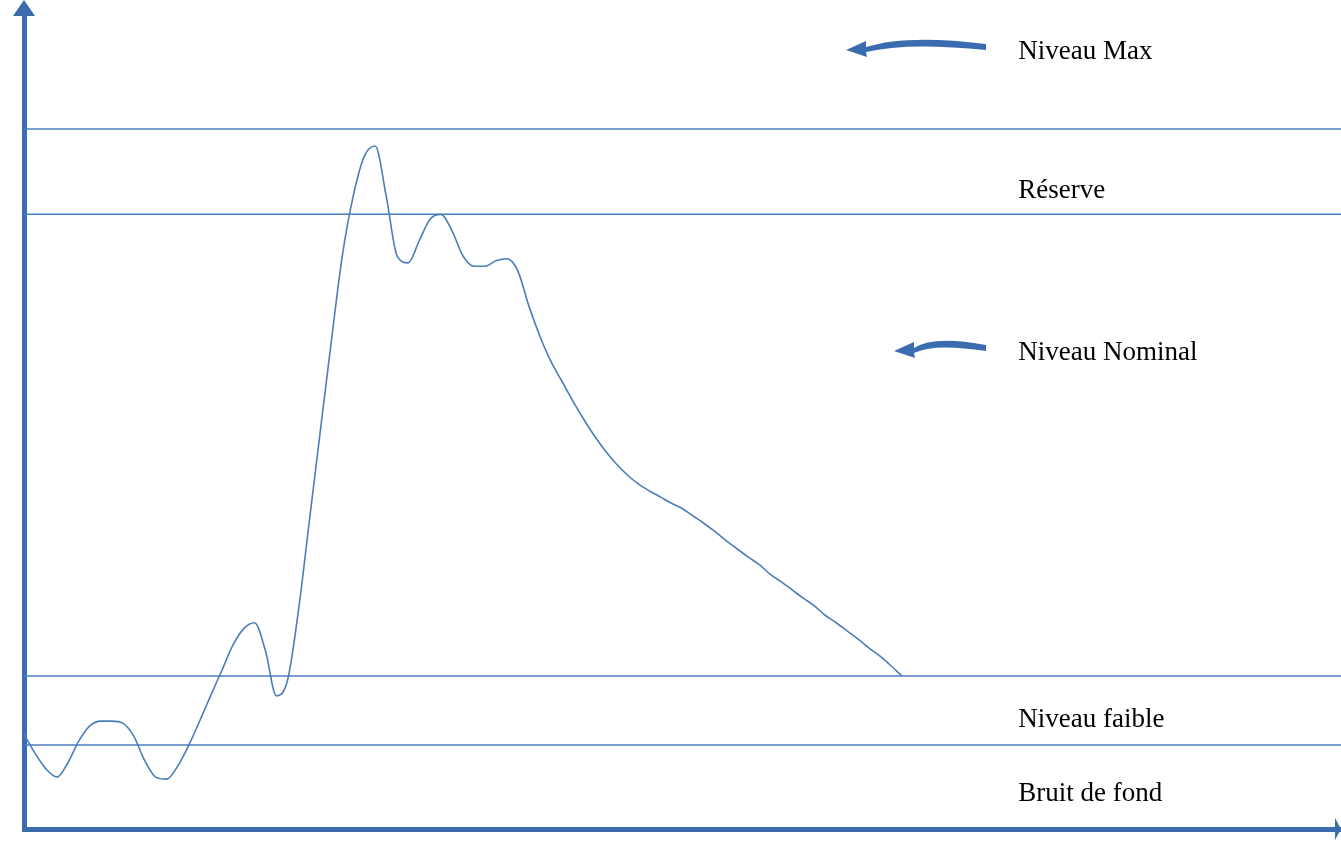  What do you see at coordinates (1091, 718) in the screenshot?
I see `annotation: Niveau faible` at bounding box center [1091, 718].